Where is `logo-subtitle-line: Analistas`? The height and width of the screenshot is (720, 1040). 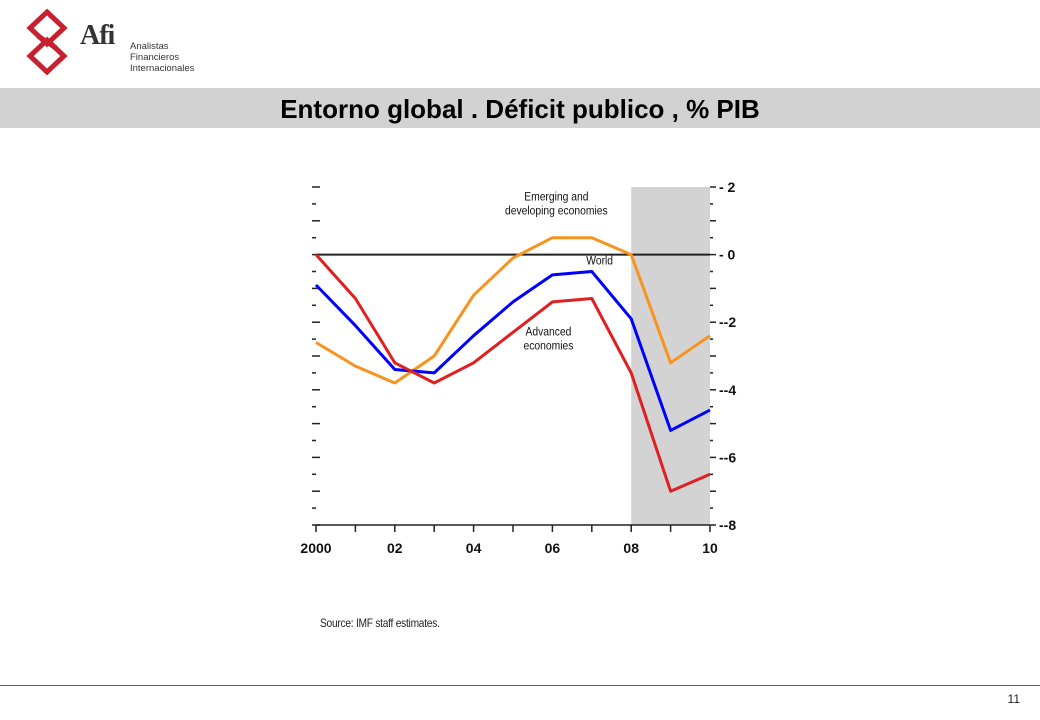 logo-subtitle-line: Analistas is located at coordinates (149, 46).